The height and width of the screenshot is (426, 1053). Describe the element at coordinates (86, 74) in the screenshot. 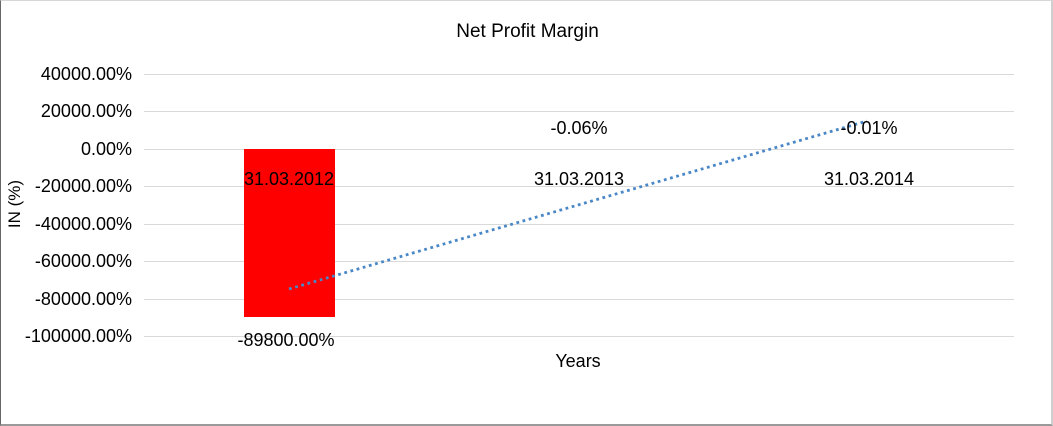

I see `y-tick-label: 40000.00%` at that location.